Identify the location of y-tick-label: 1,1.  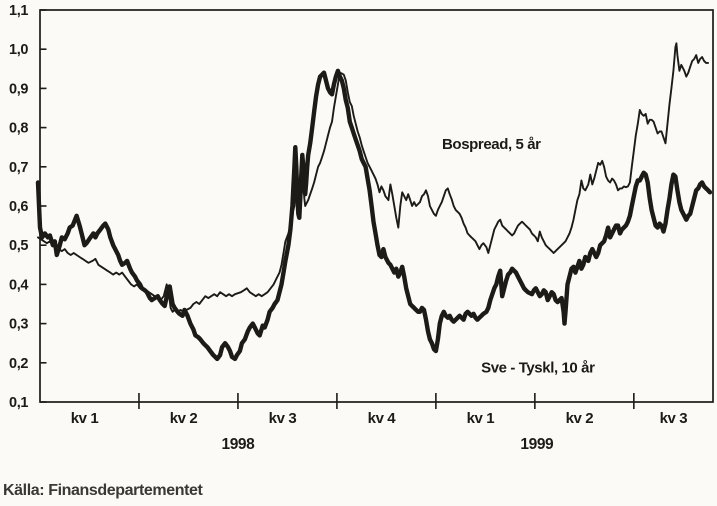
(18, 11).